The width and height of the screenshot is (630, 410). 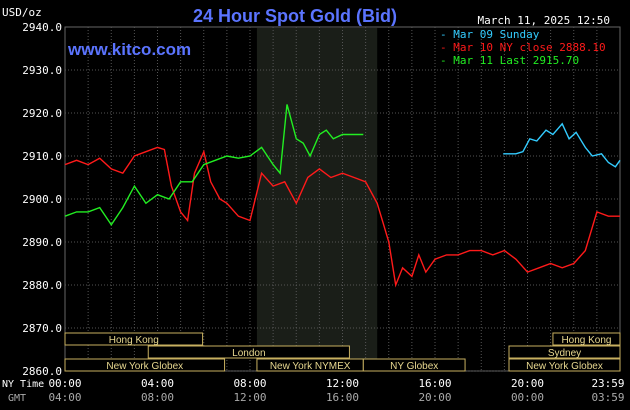 I want to click on site-url: www.kitco.com, so click(x=129, y=49).